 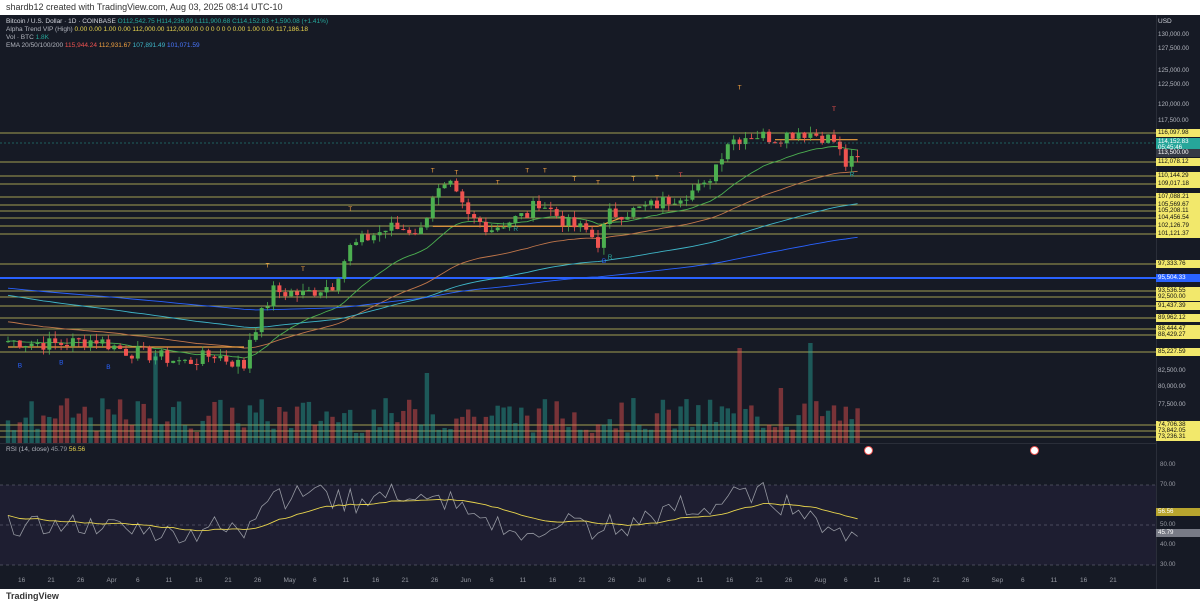 What do you see at coordinates (1165, 21) in the screenshot?
I see `currency-label: USD` at bounding box center [1165, 21].